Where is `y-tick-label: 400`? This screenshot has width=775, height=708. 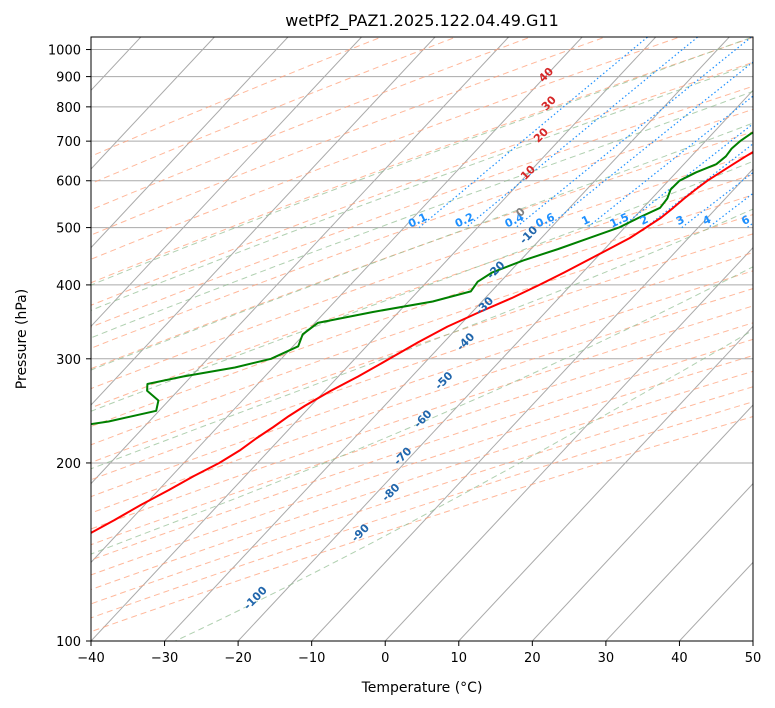 y-tick-label: 400 is located at coordinates (68, 286).